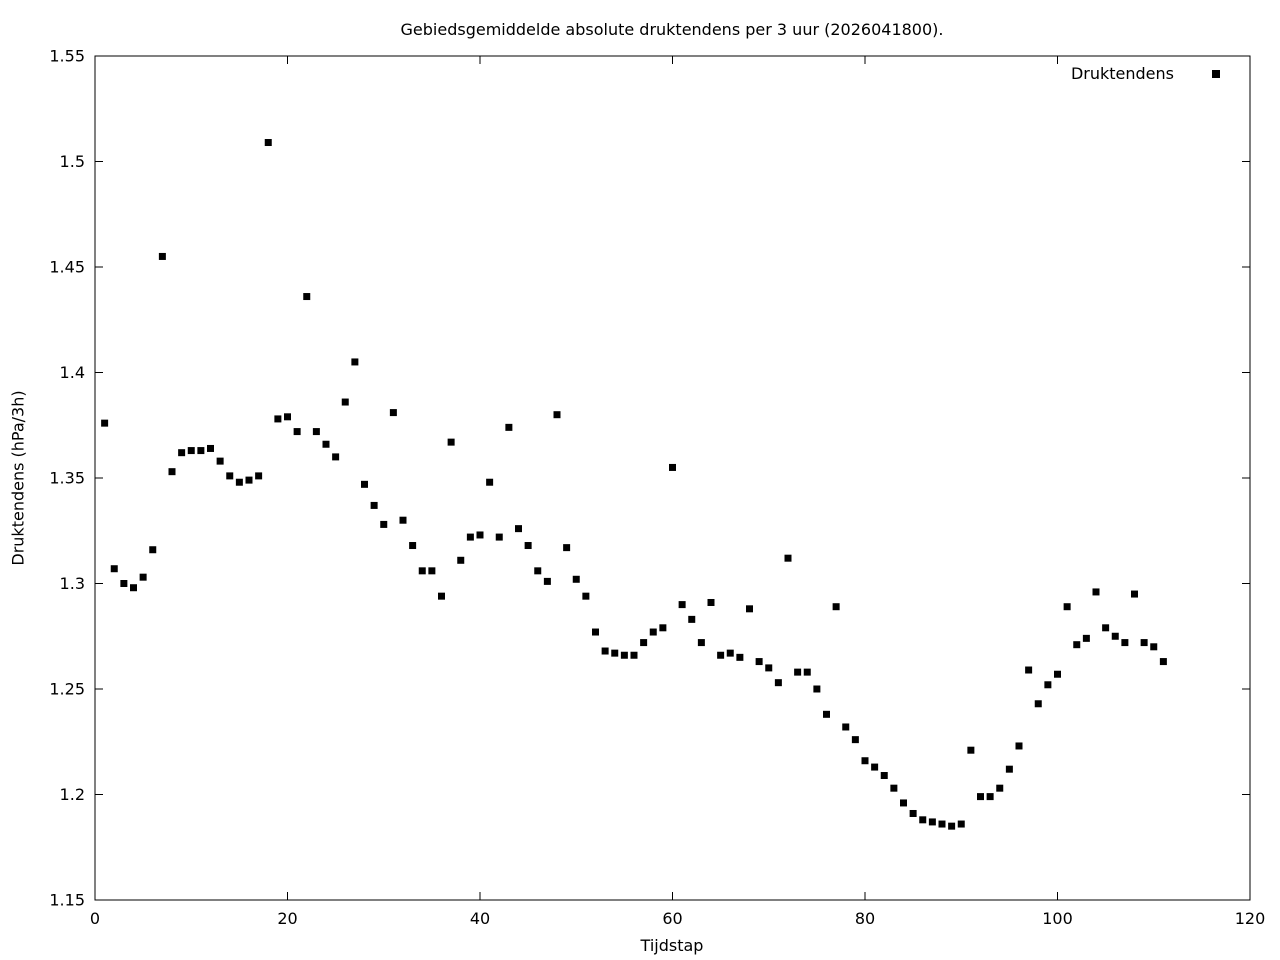  Describe the element at coordinates (72, 794) in the screenshot. I see `y-tick-label: 1.2` at that location.